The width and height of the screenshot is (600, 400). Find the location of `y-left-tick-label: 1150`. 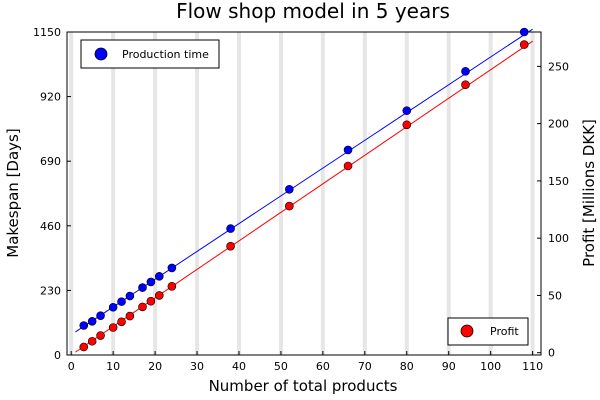

y-left-tick-label: 1150 is located at coordinates (47, 32).